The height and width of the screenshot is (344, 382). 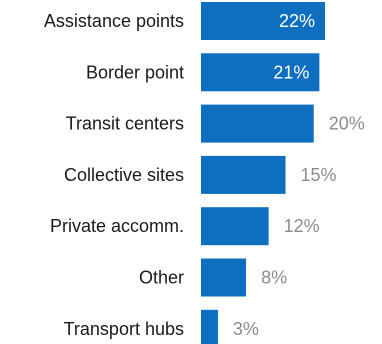 I want to click on category-label: Collective sites, so click(x=124, y=175).